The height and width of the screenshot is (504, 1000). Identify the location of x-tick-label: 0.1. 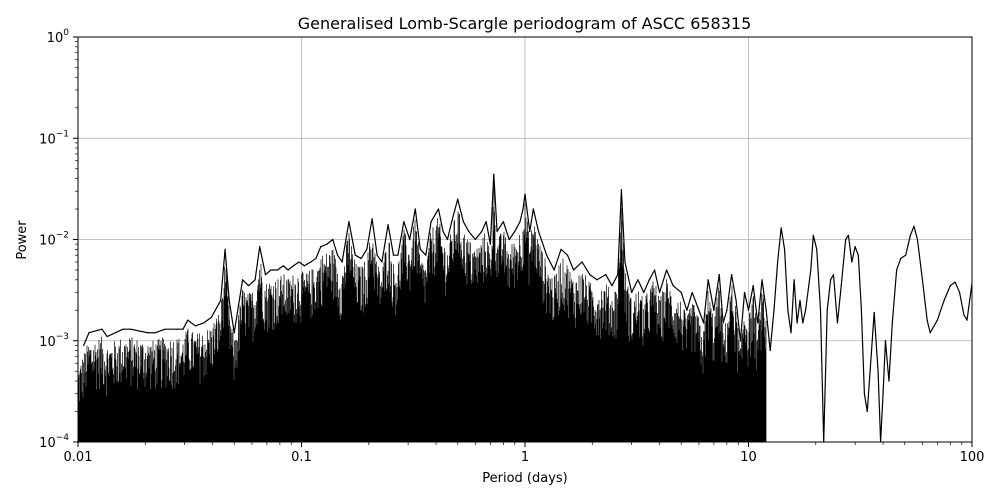
(301, 457).